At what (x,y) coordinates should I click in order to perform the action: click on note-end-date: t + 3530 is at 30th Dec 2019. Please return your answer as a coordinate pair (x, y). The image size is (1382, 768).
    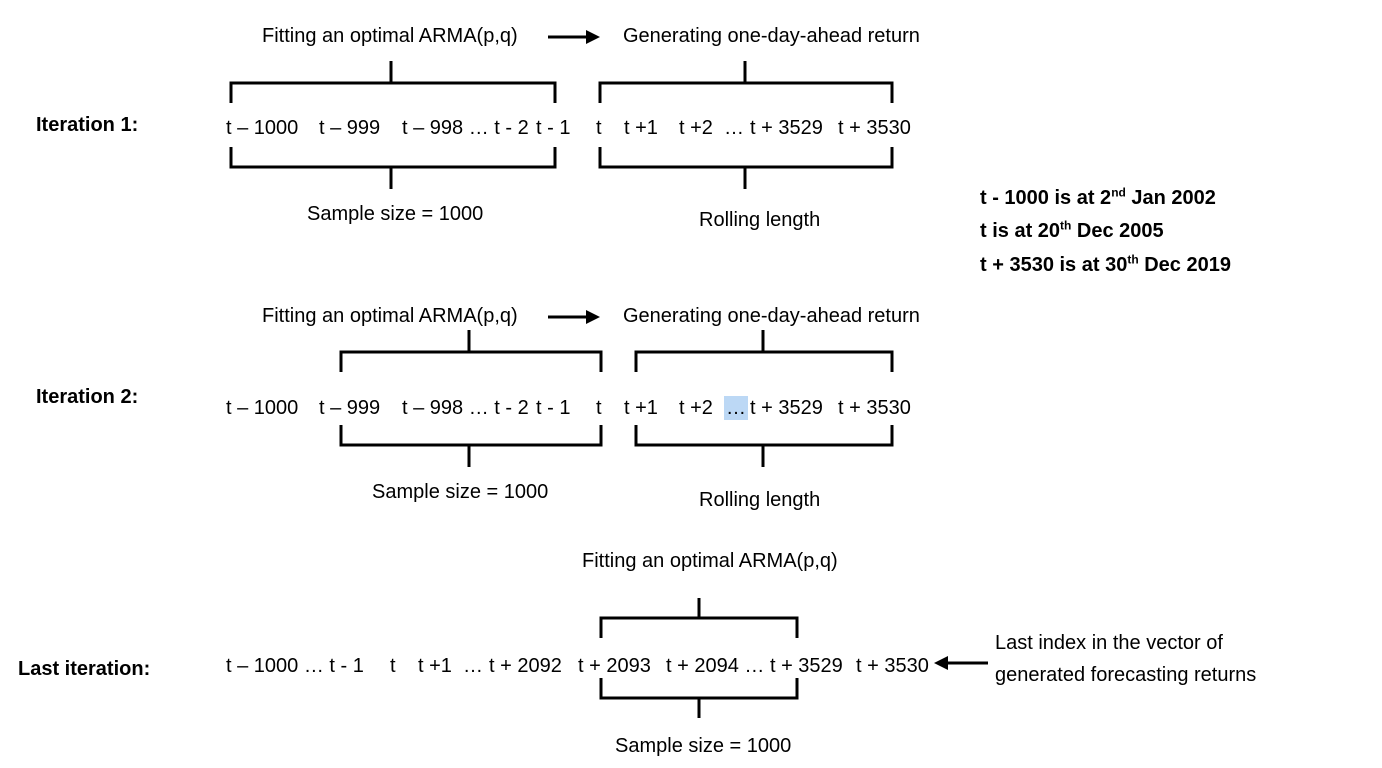
    Looking at the image, I should click on (1105, 264).